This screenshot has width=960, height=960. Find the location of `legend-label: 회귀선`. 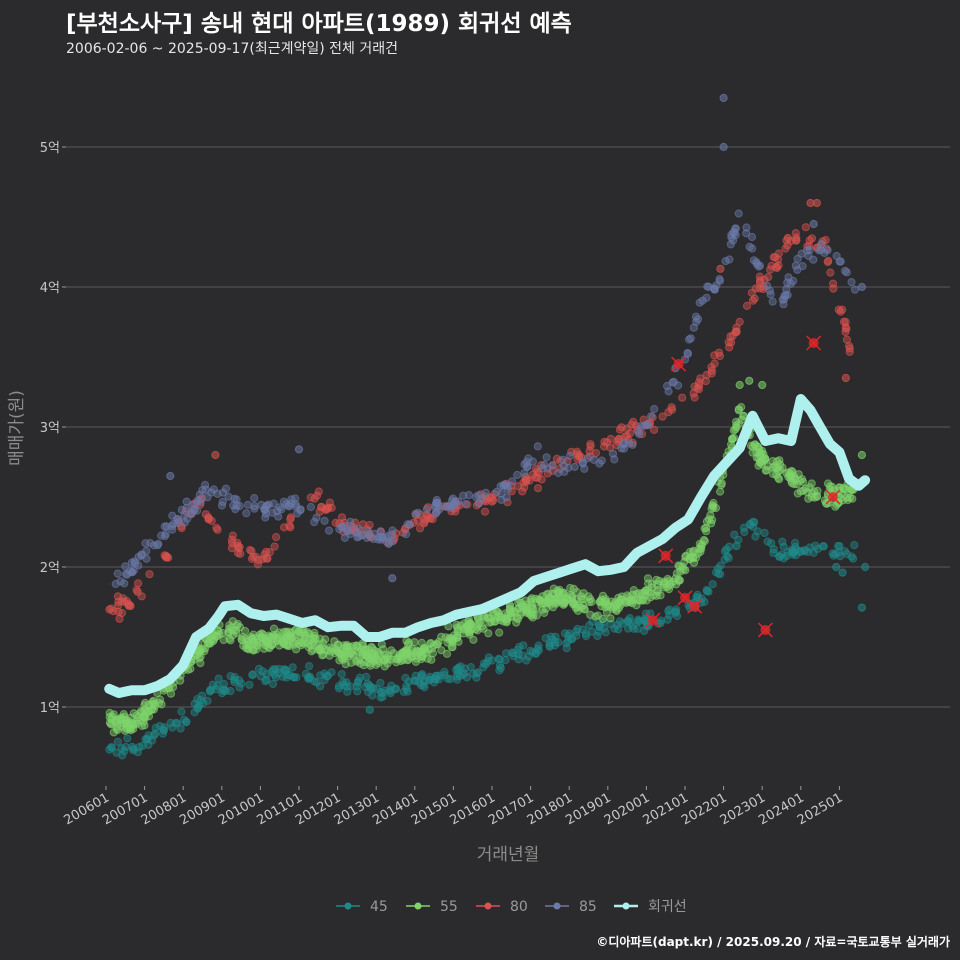

legend-label: 회귀선 is located at coordinates (667, 907).